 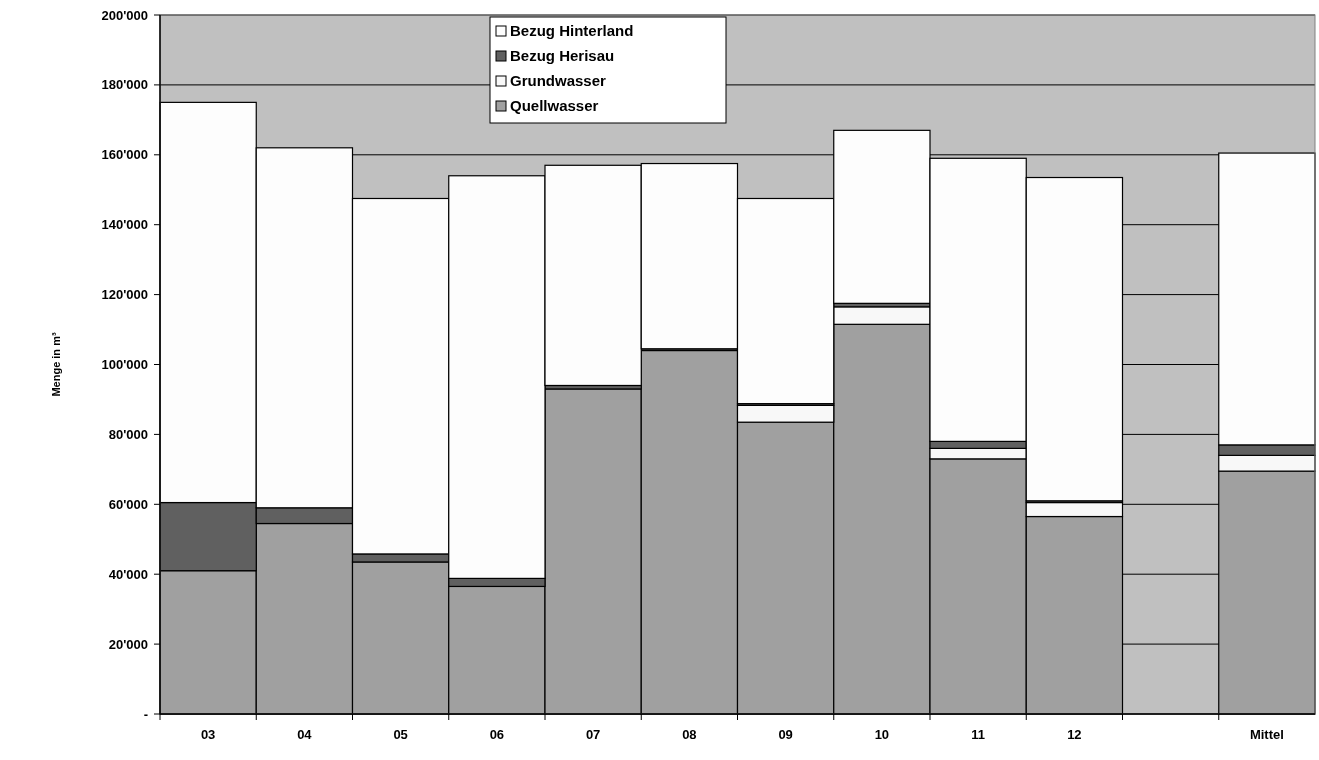 I want to click on x-tick-label: 04, so click(x=305, y=734).